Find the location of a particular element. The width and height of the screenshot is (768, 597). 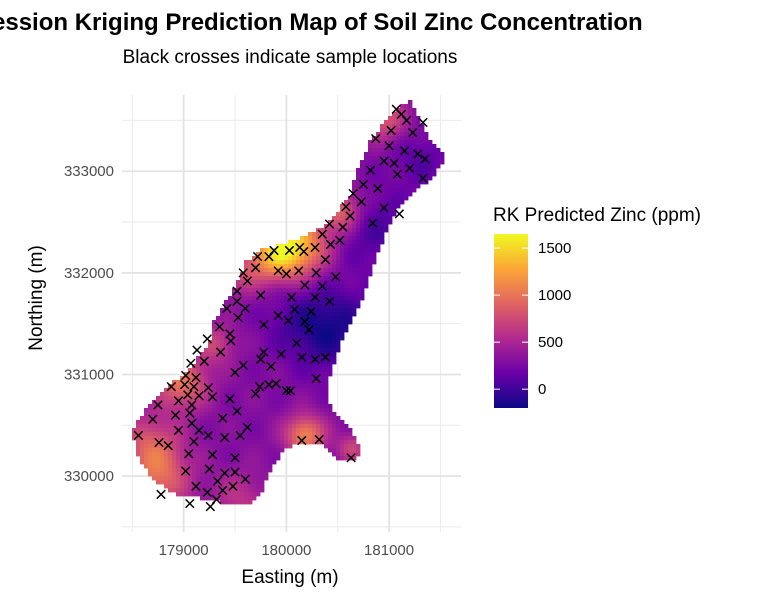

x-tick-label: 179000 is located at coordinates (184, 550).